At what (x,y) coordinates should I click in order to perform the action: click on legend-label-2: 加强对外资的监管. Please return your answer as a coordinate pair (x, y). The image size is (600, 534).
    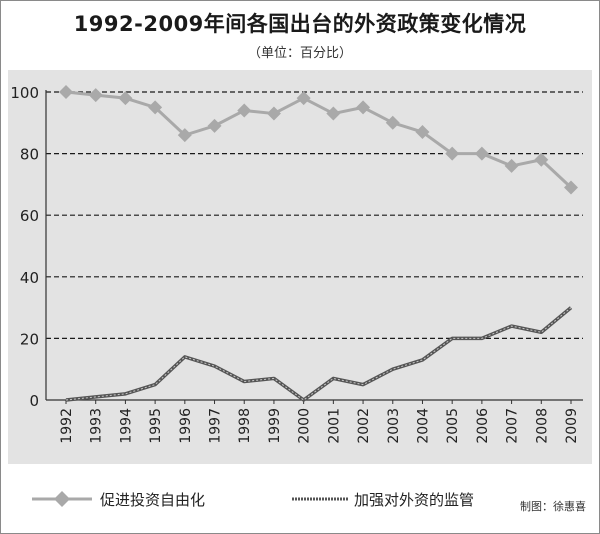
    Looking at the image, I should click on (414, 500).